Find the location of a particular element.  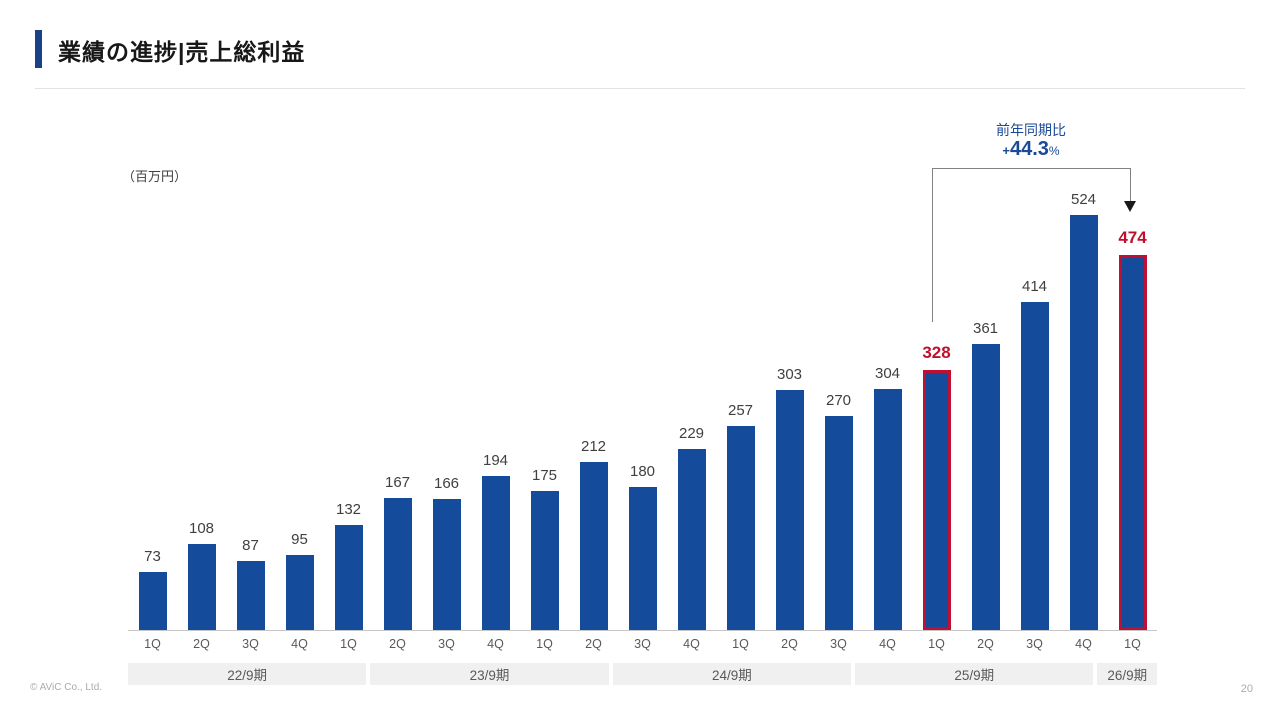

bar-column: 87 is located at coordinates (250, 583).